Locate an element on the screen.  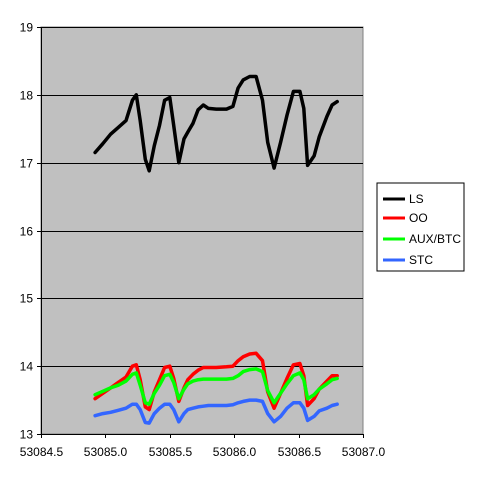
legend: LS OO AUX/BTC STC is located at coordinates (420, 227).